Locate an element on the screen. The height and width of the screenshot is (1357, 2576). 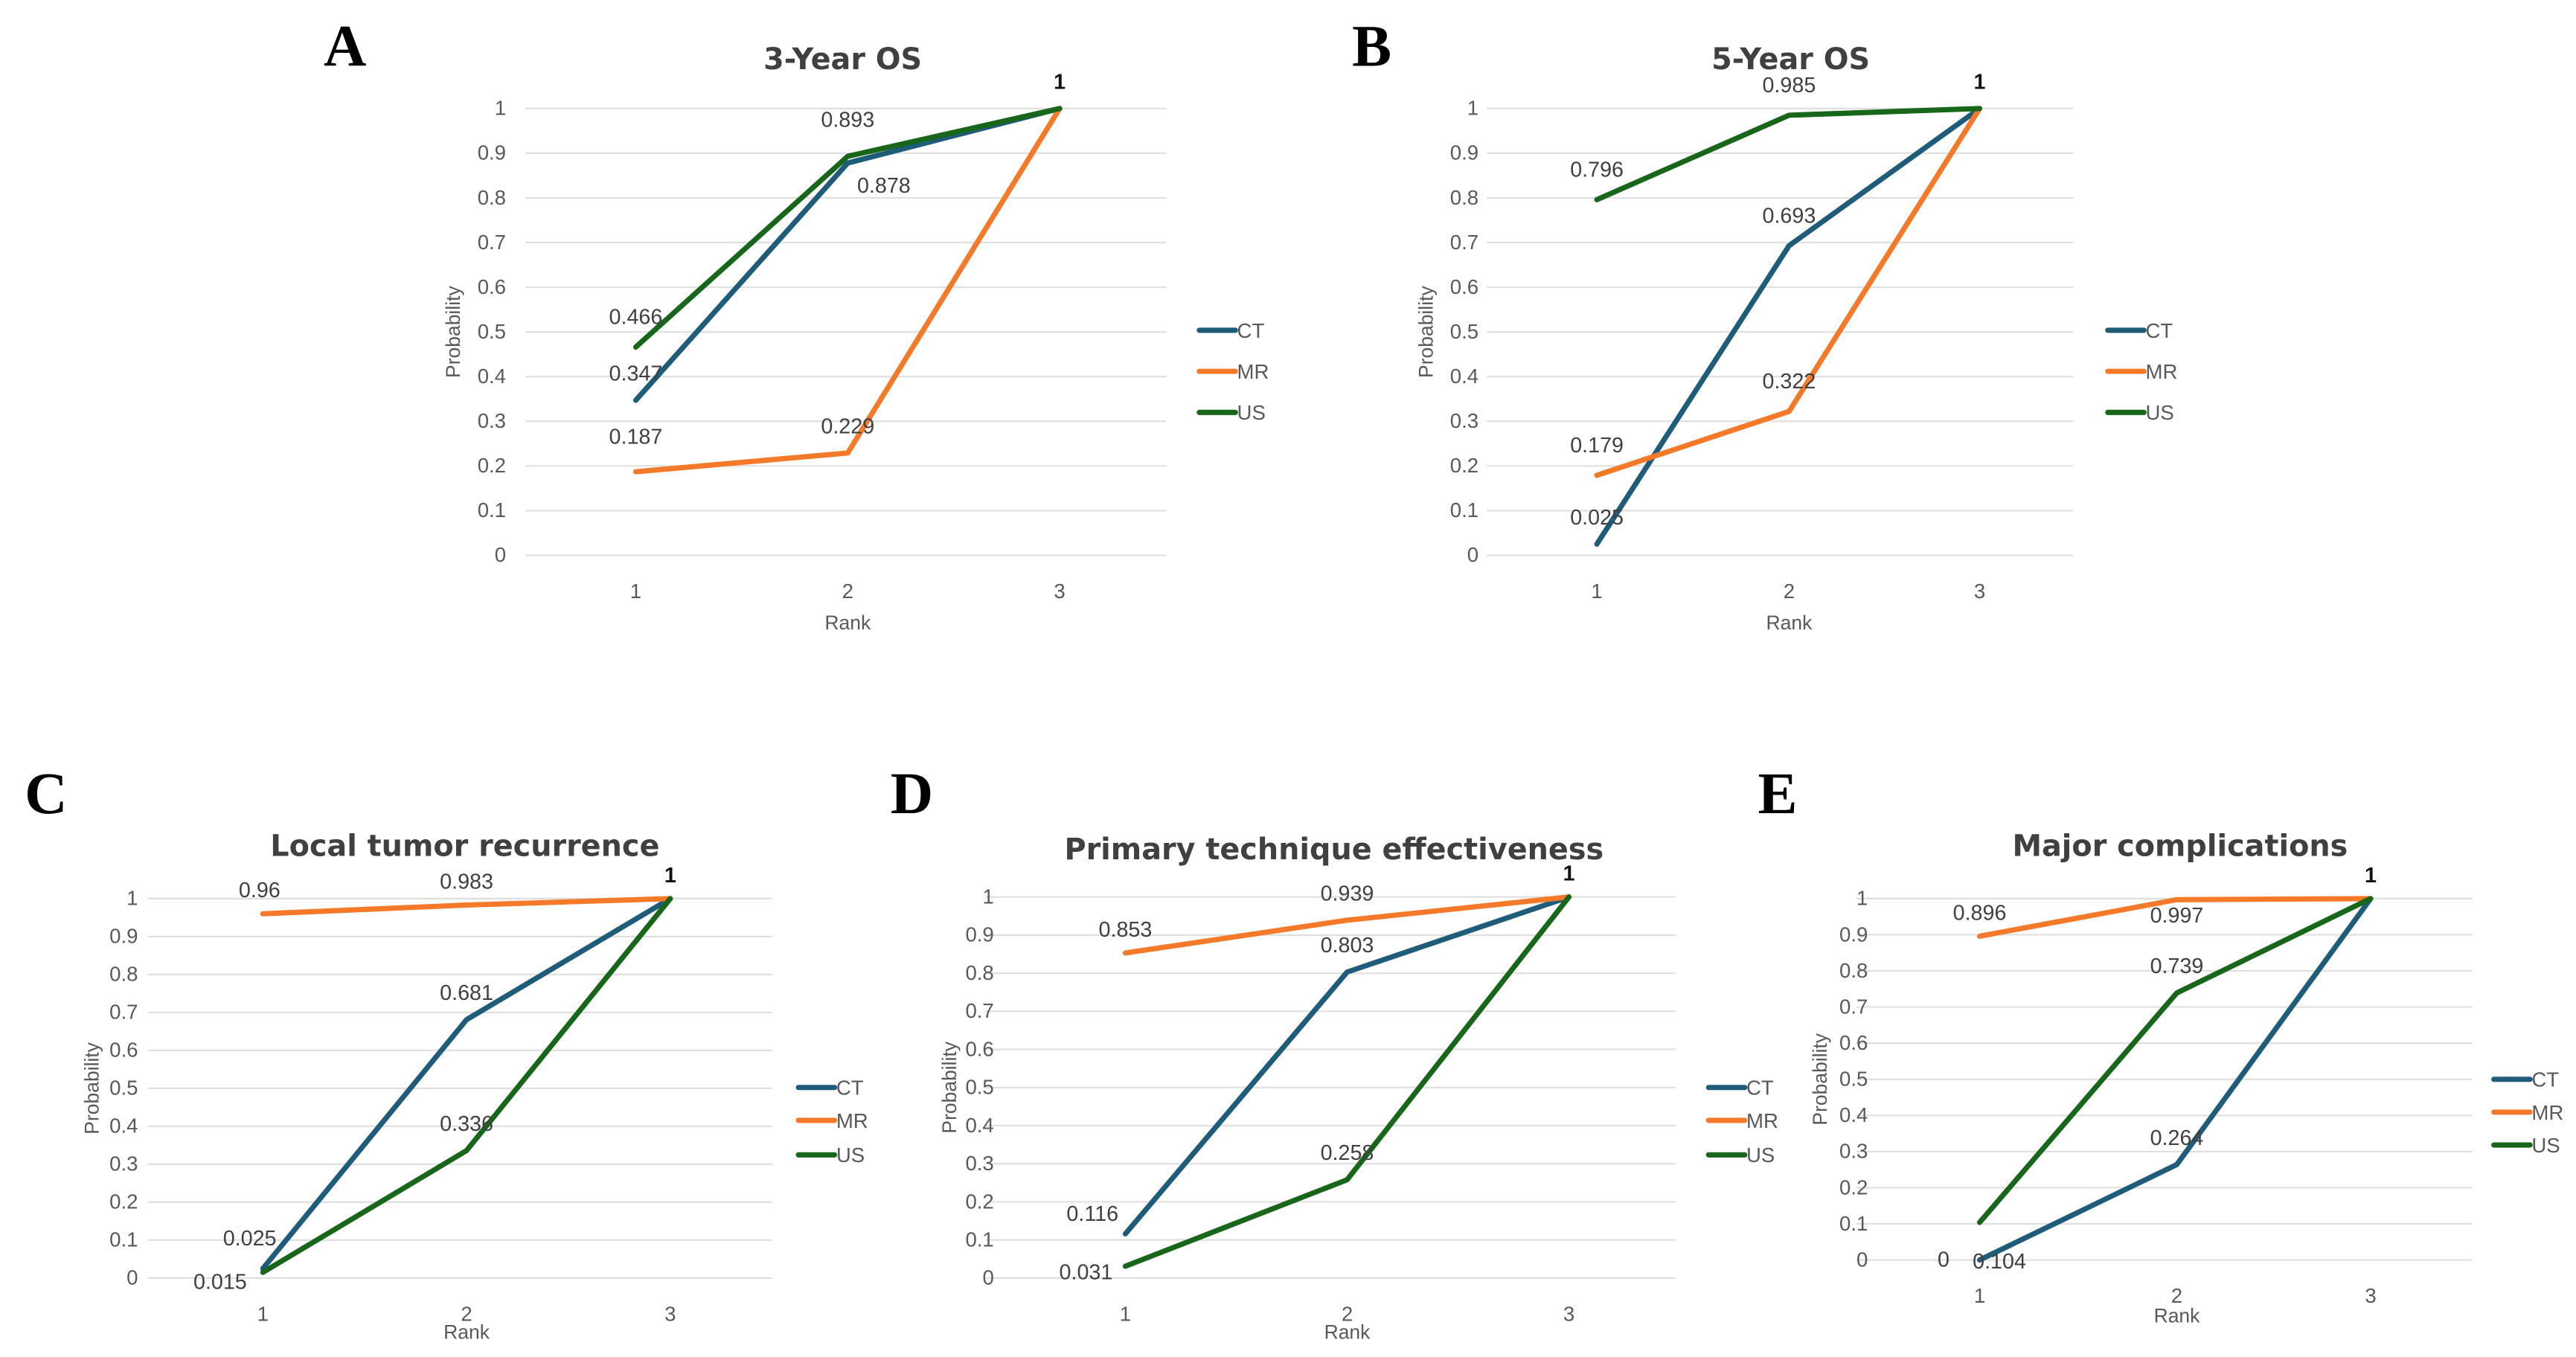
legend-label: CT is located at coordinates (850, 1088).